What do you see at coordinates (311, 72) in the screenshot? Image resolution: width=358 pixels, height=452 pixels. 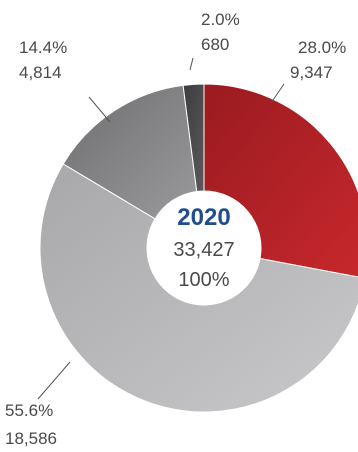 I see `label-value-slice-1: 9,347` at bounding box center [311, 72].